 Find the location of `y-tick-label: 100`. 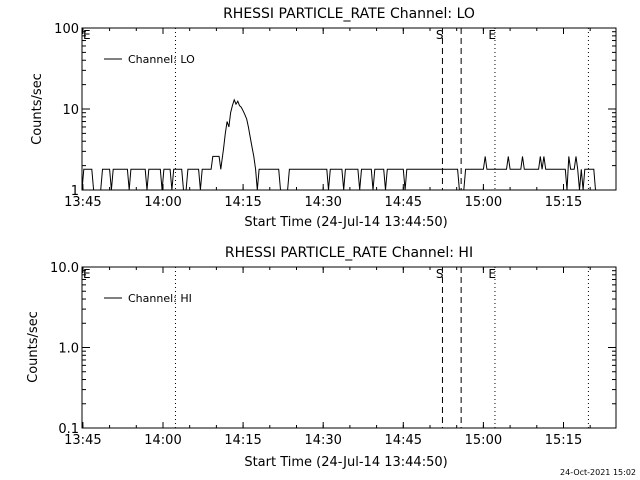

y-tick-label: 100 is located at coordinates (66, 29).